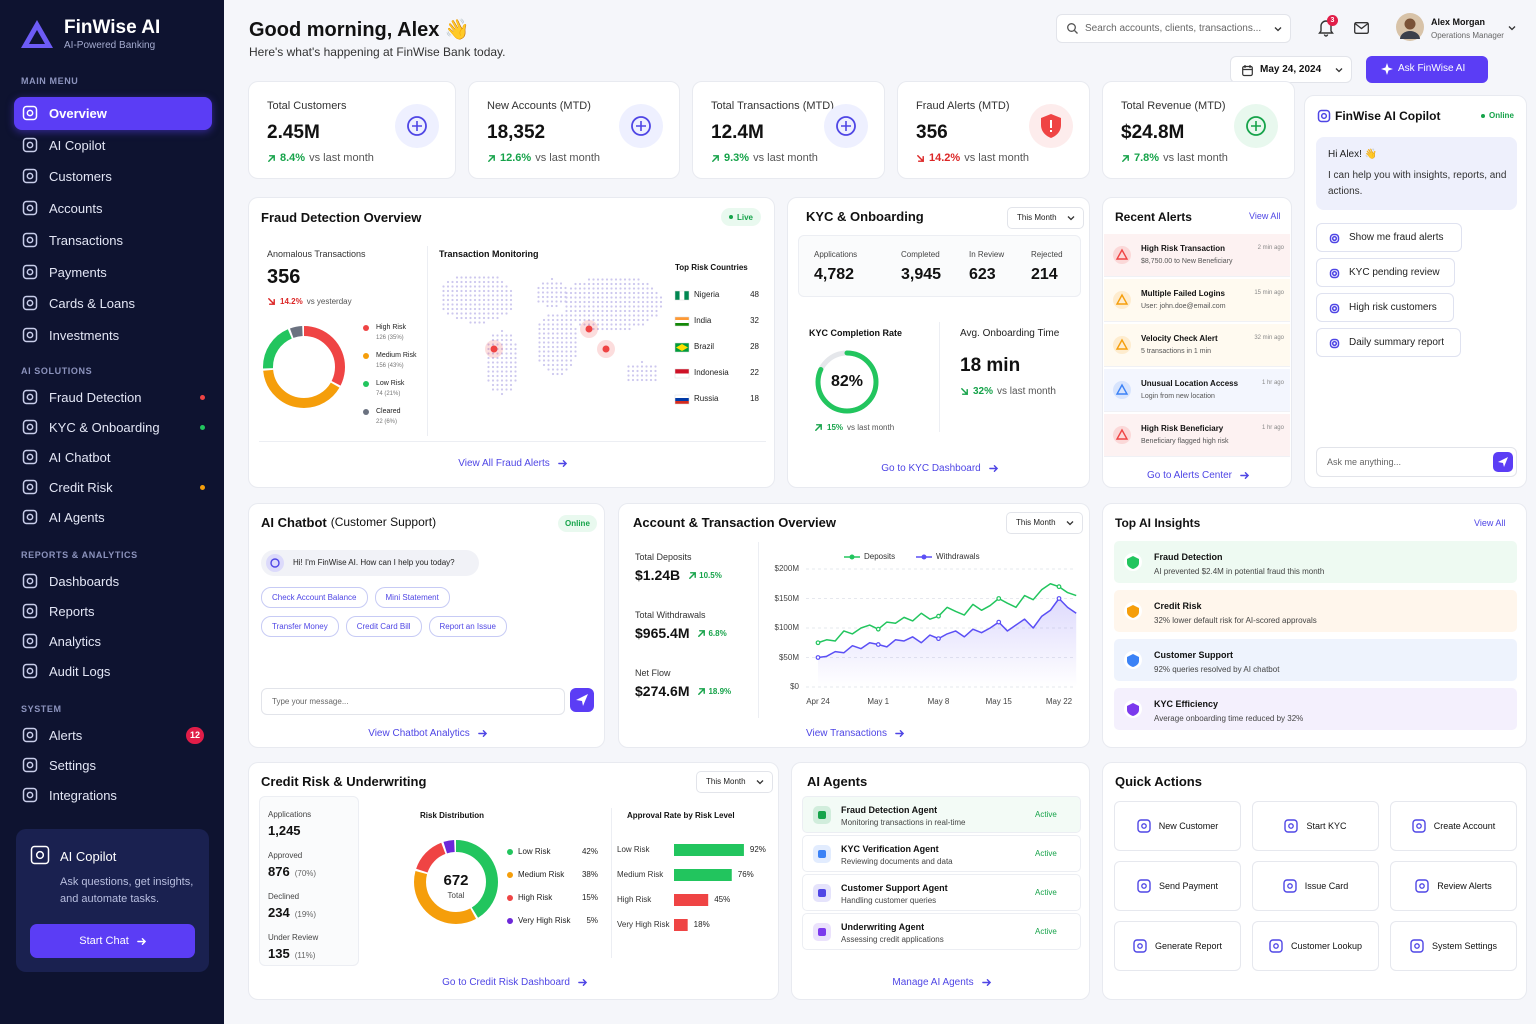 This screenshot has width=1536, height=1024. I want to click on quick-action: Send Payment, so click(1177, 886).